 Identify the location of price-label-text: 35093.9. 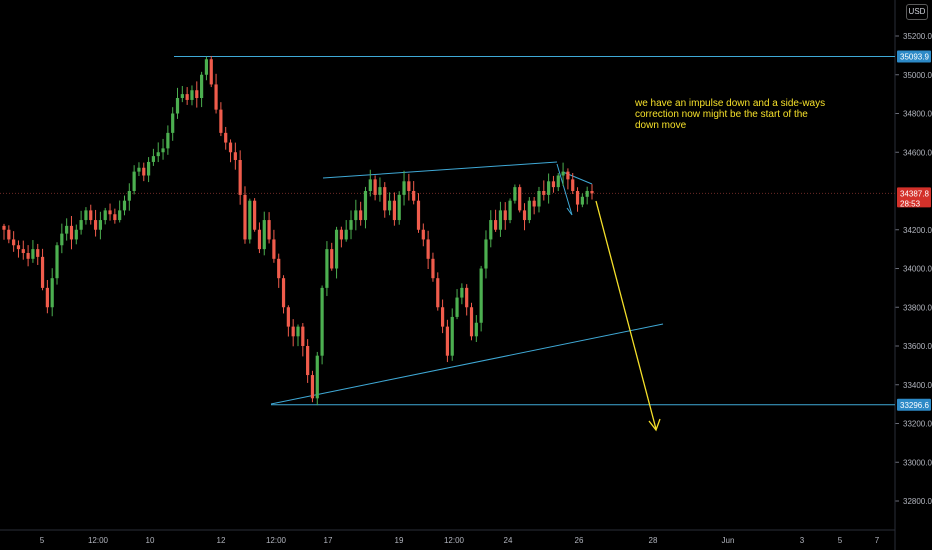
(914, 57).